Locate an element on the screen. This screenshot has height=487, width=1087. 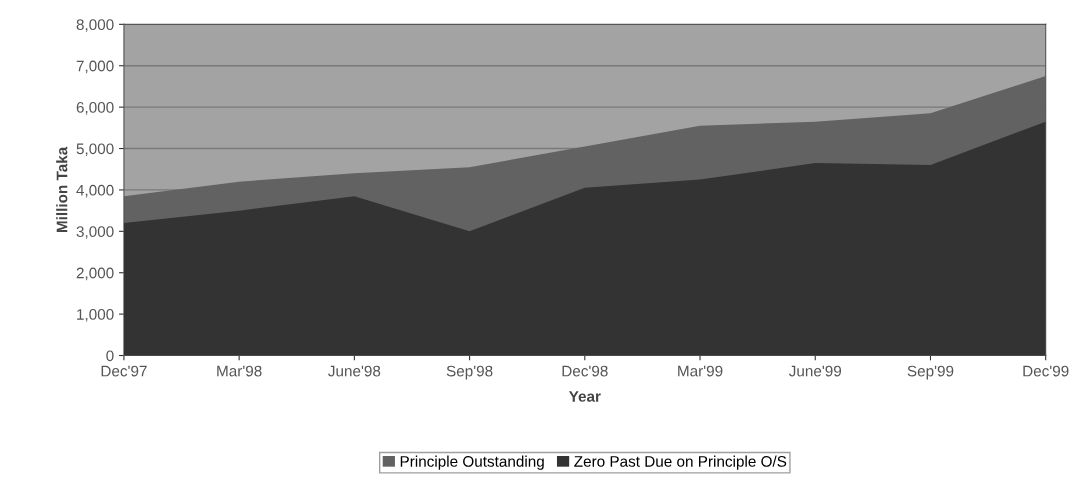
y-tick-label: 3,000 is located at coordinates (95, 232).